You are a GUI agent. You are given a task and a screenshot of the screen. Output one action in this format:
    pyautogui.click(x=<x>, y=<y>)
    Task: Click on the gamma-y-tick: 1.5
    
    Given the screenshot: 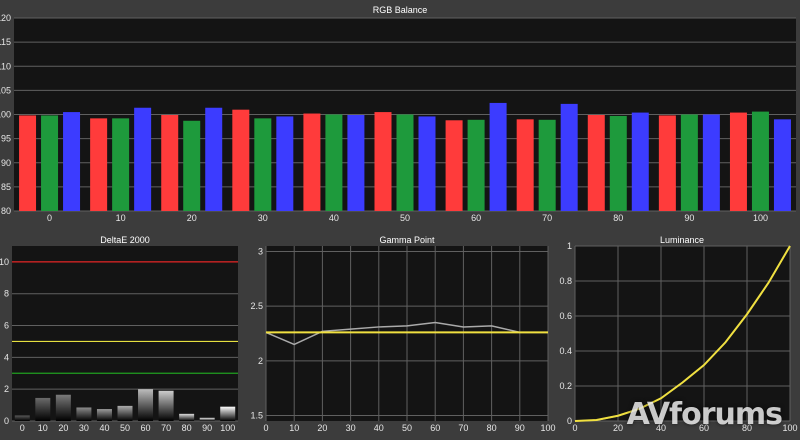 What is the action you would take?
    pyautogui.click(x=256, y=416)
    